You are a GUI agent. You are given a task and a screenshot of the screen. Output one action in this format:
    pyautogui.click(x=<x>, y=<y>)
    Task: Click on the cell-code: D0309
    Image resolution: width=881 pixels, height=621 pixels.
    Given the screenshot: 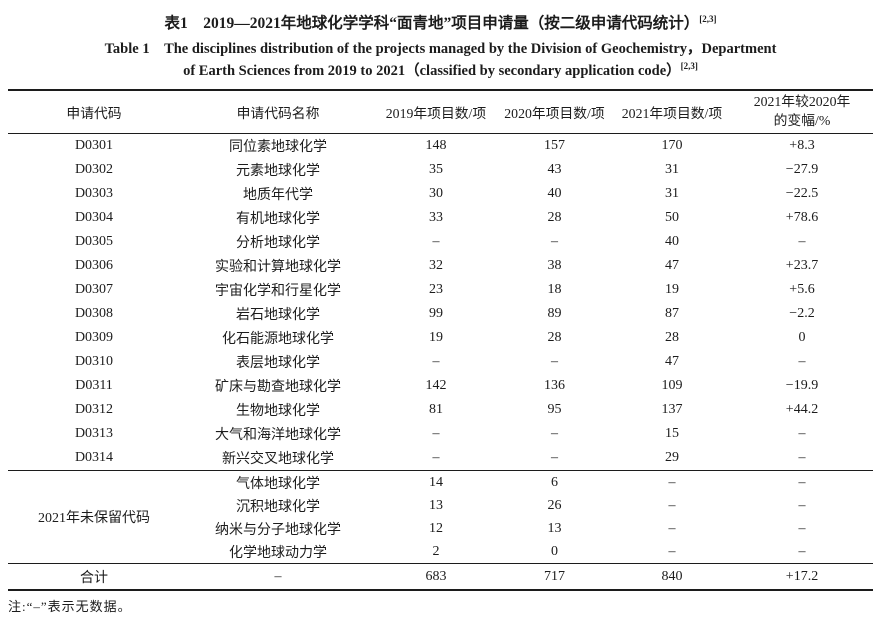 What is the action you would take?
    pyautogui.click(x=94, y=337)
    